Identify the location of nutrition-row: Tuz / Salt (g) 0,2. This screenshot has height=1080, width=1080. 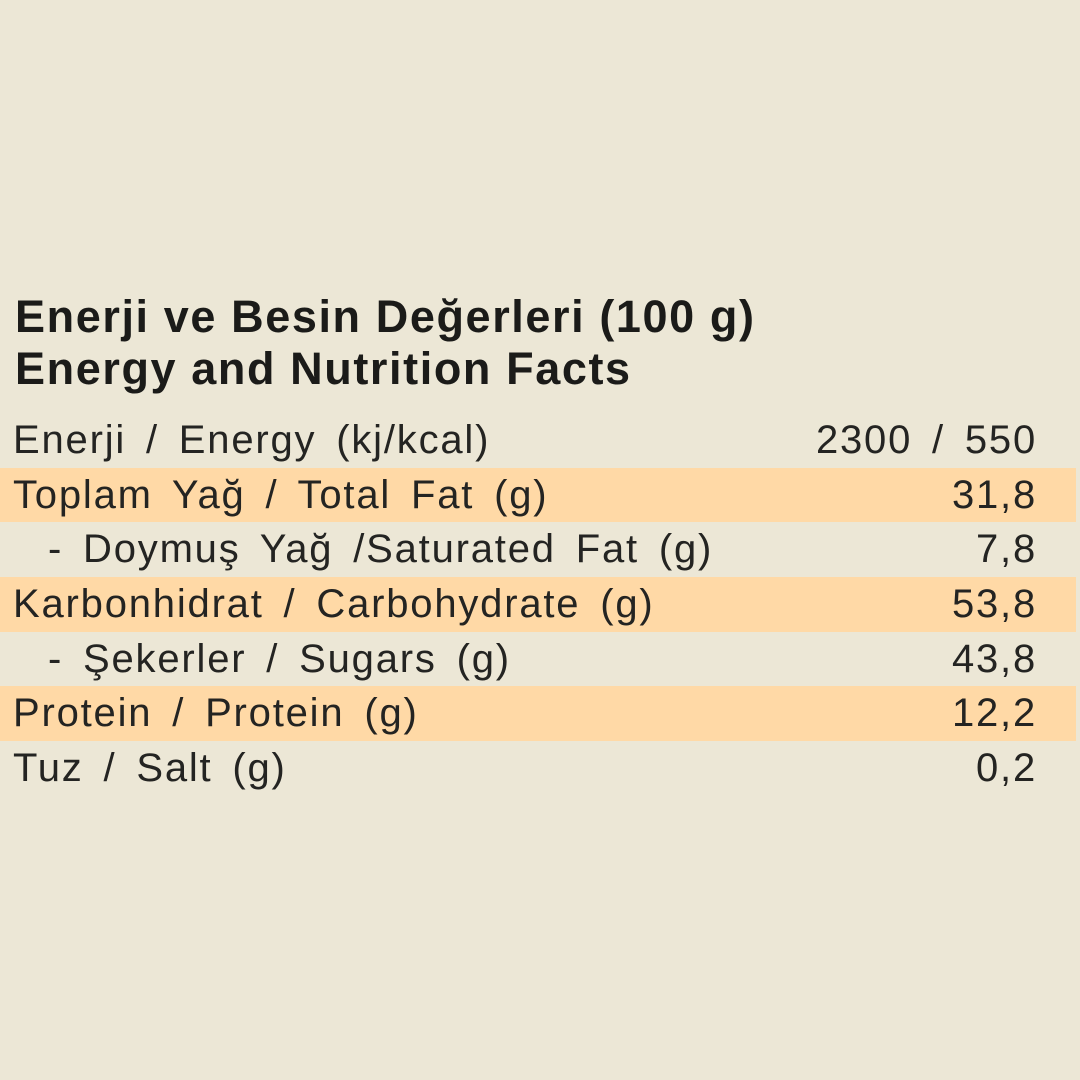
(538, 768).